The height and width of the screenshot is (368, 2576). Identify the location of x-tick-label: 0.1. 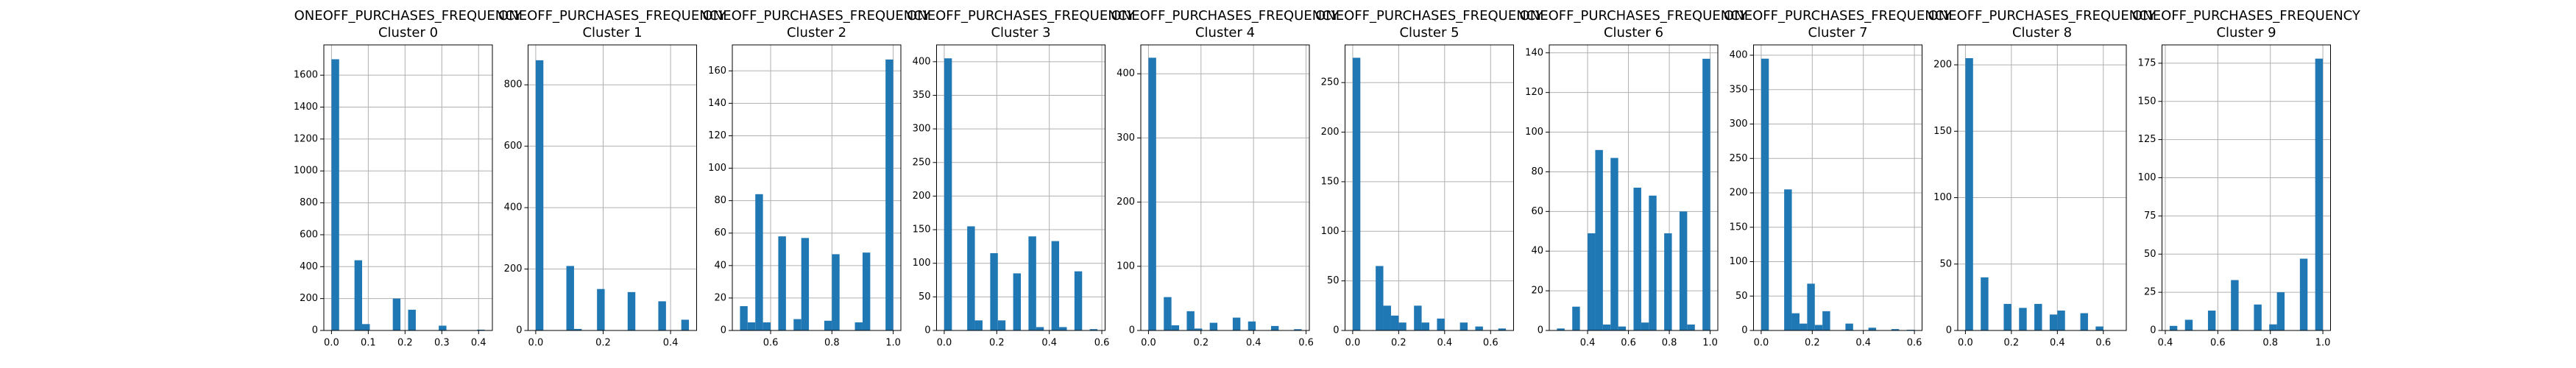
(368, 343).